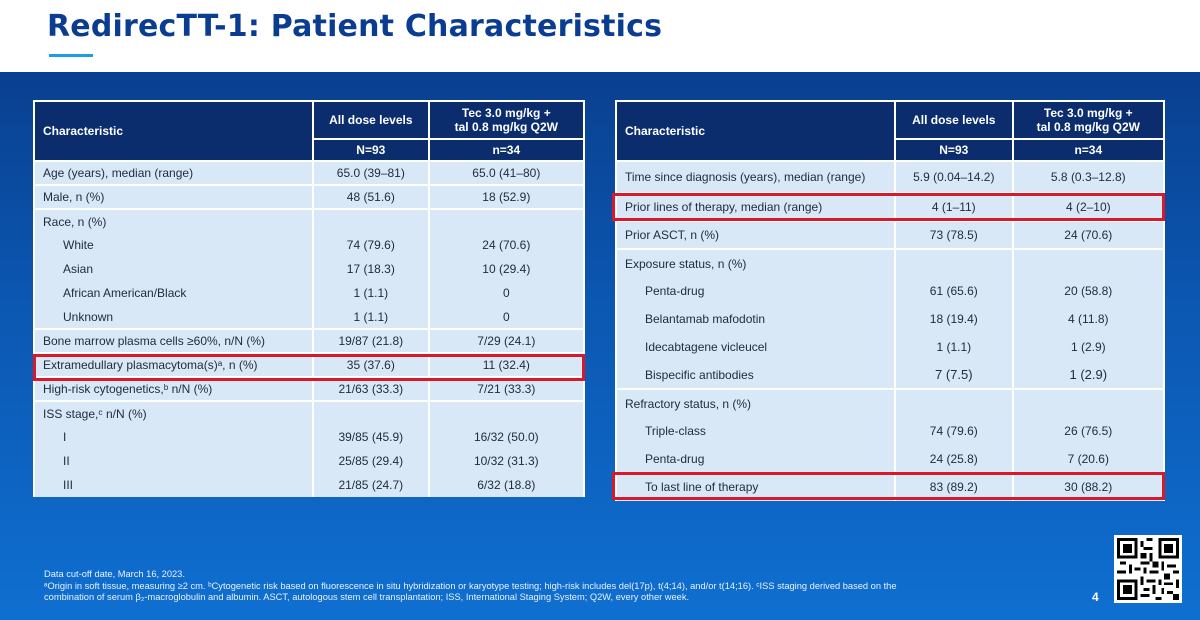 The height and width of the screenshot is (620, 1200). Describe the element at coordinates (506, 461) in the screenshot. I see `row-value: 10/32 (31.3)` at that location.